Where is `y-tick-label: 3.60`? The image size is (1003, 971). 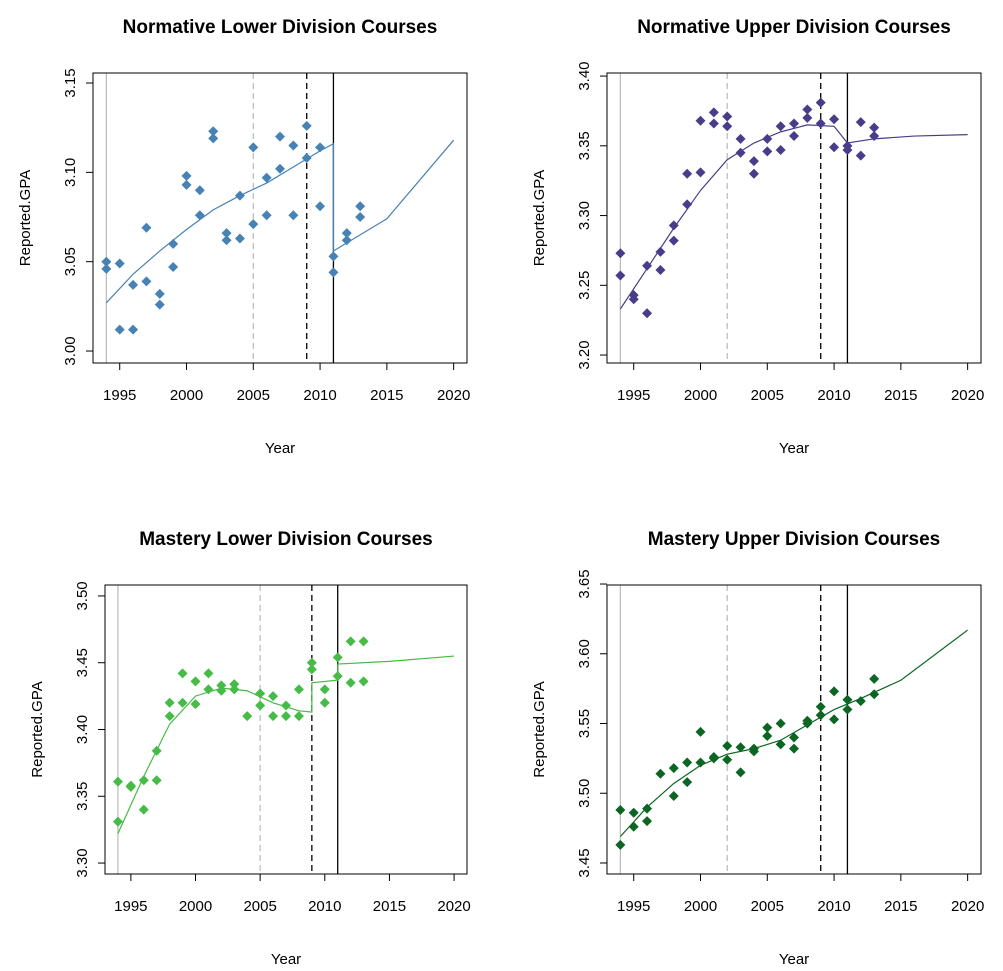
y-tick-label: 3.60 is located at coordinates (584, 653).